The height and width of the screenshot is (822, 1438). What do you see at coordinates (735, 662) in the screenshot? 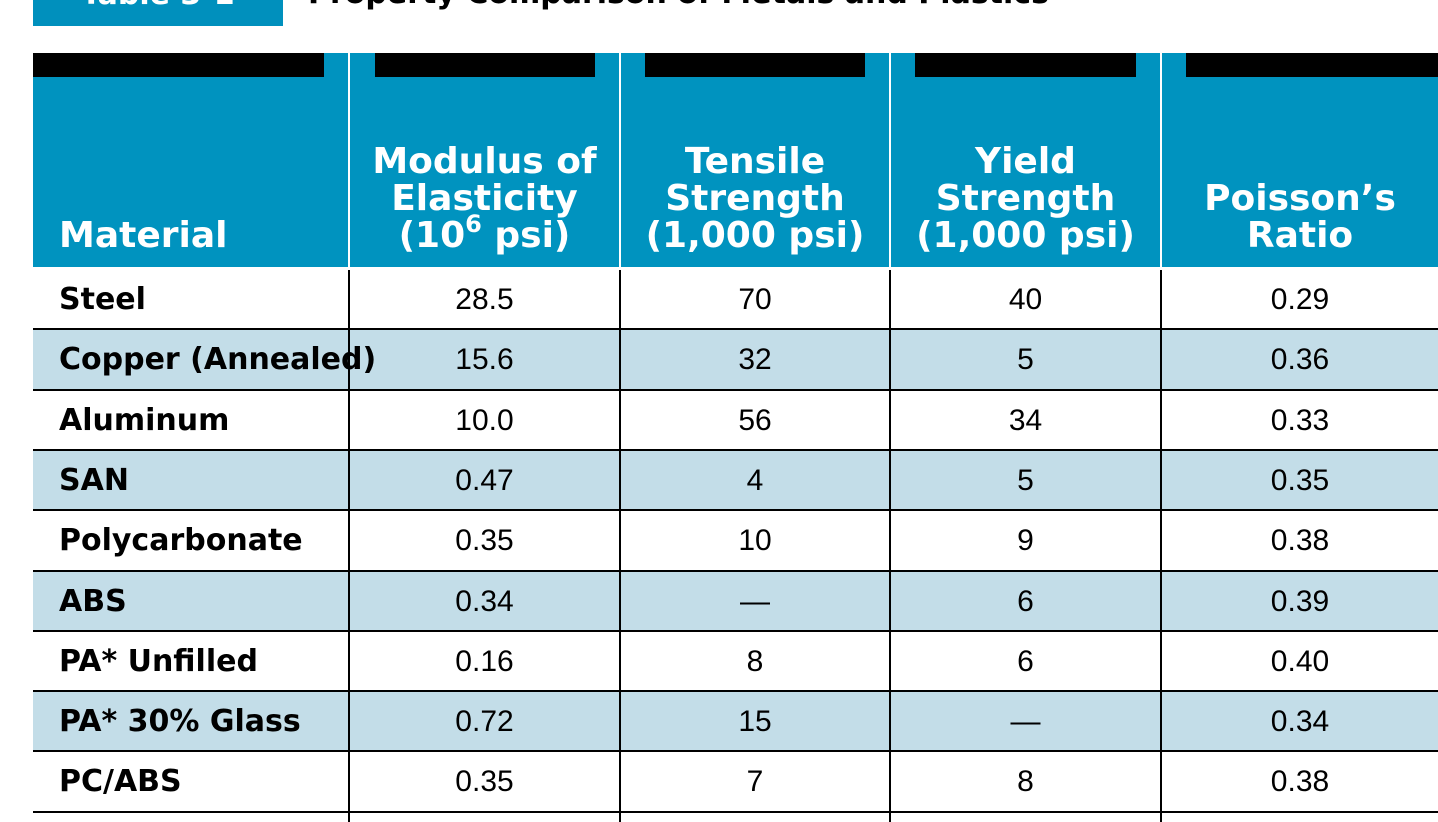
I see `table-row: PA* Unfilled 0.16 8 6 0.40` at bounding box center [735, 662].